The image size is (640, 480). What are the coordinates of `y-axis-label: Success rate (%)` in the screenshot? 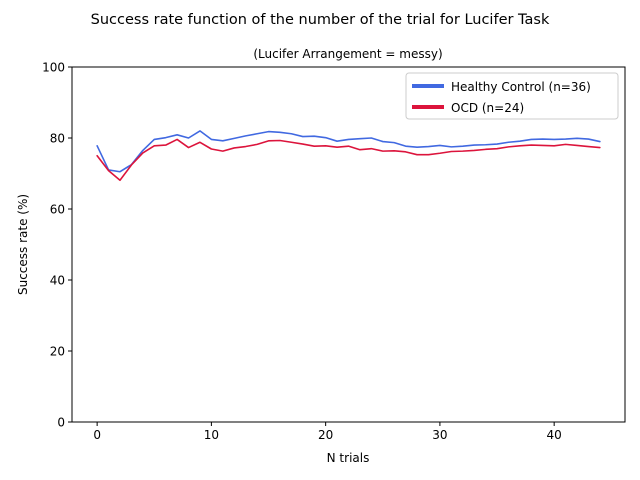 It's located at (23, 244).